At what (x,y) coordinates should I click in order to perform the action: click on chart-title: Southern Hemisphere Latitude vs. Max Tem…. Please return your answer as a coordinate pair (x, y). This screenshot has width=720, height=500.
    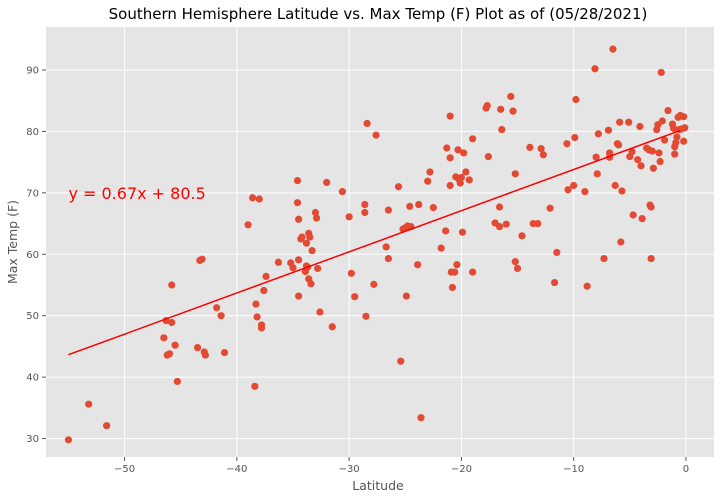
    Looking at the image, I should click on (378, 14).